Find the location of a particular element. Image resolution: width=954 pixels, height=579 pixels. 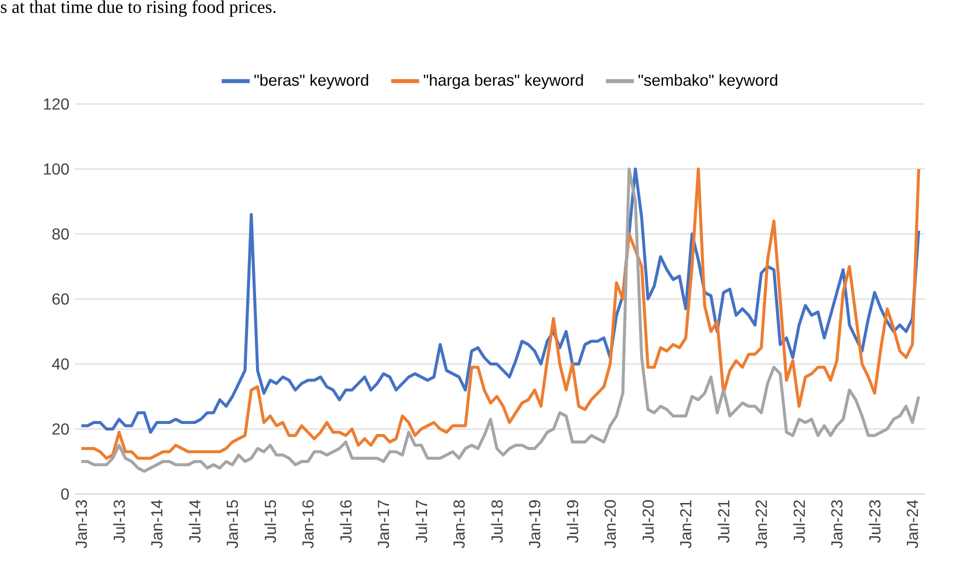

x-tick-label: Jan-19 is located at coordinates (534, 524).